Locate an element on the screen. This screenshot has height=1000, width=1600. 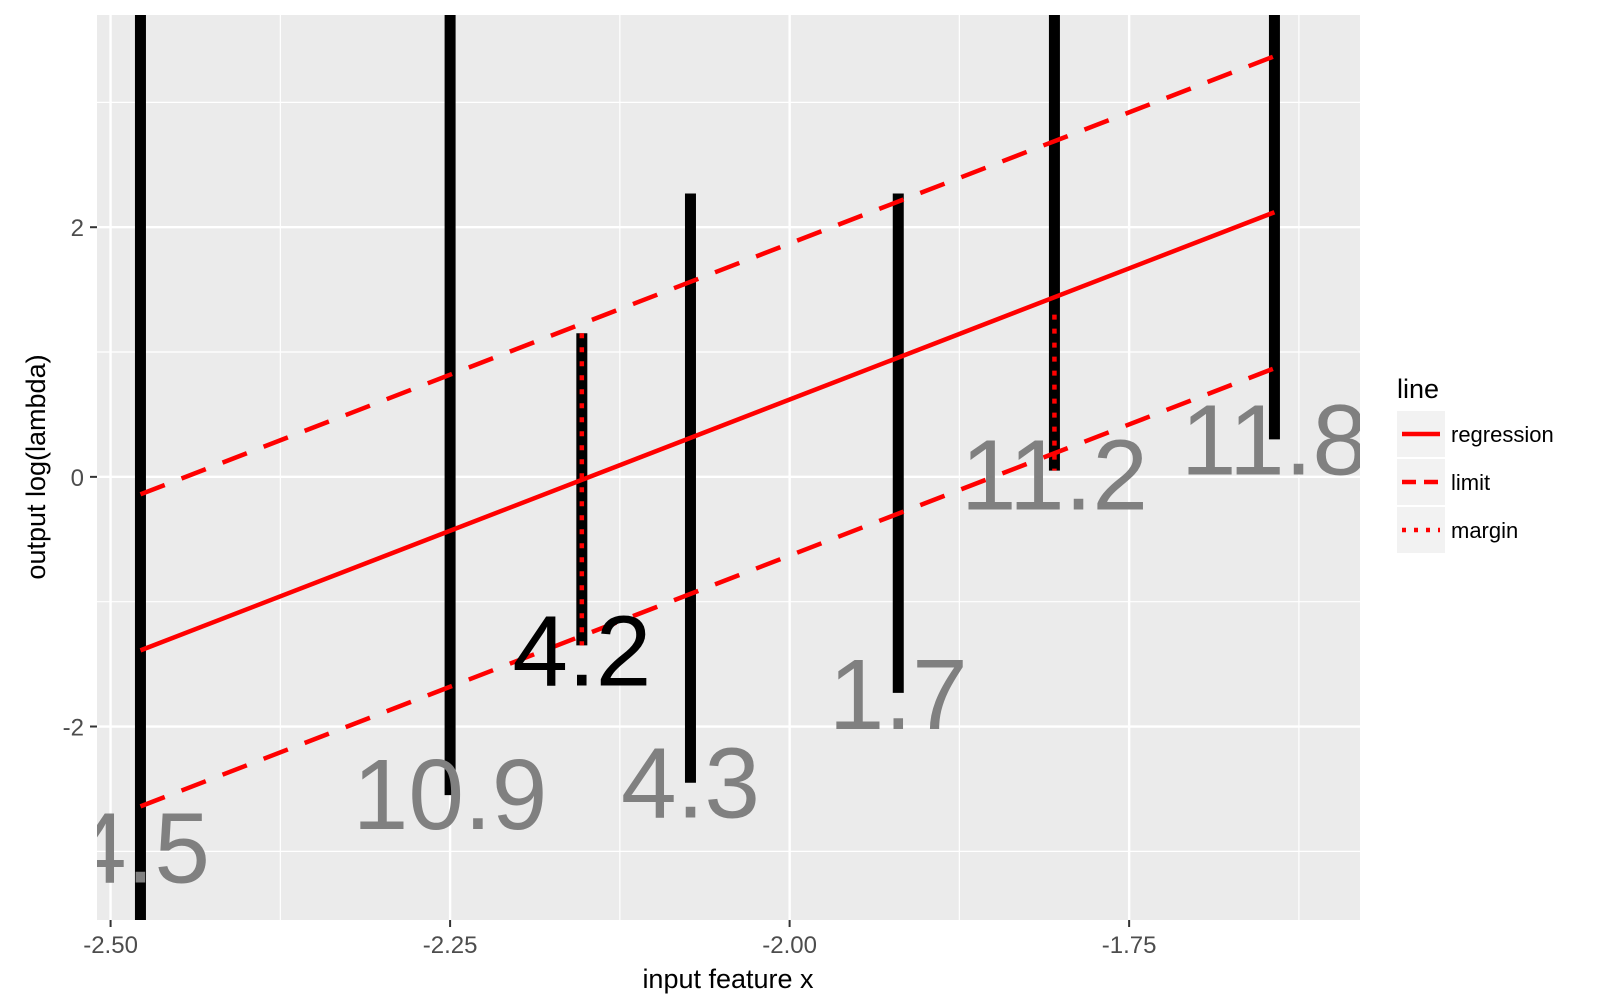
legend-title: line is located at coordinates (1418, 389).